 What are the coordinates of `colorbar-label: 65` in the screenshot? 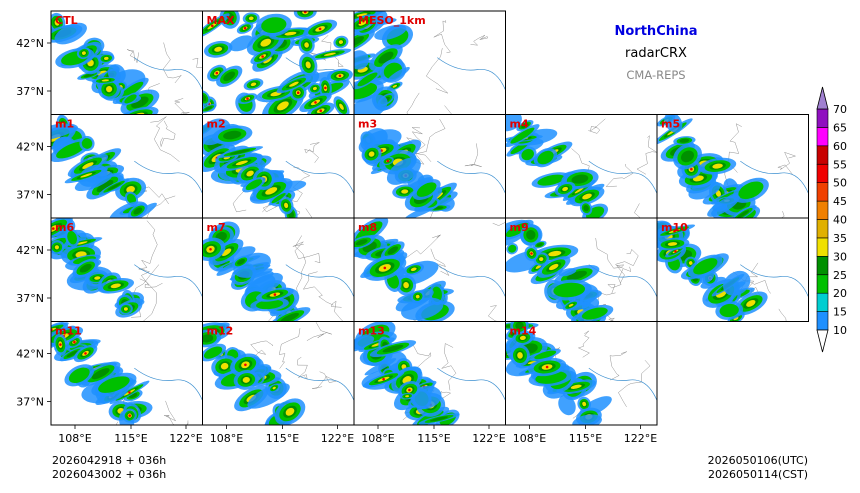 It's located at (840, 127).